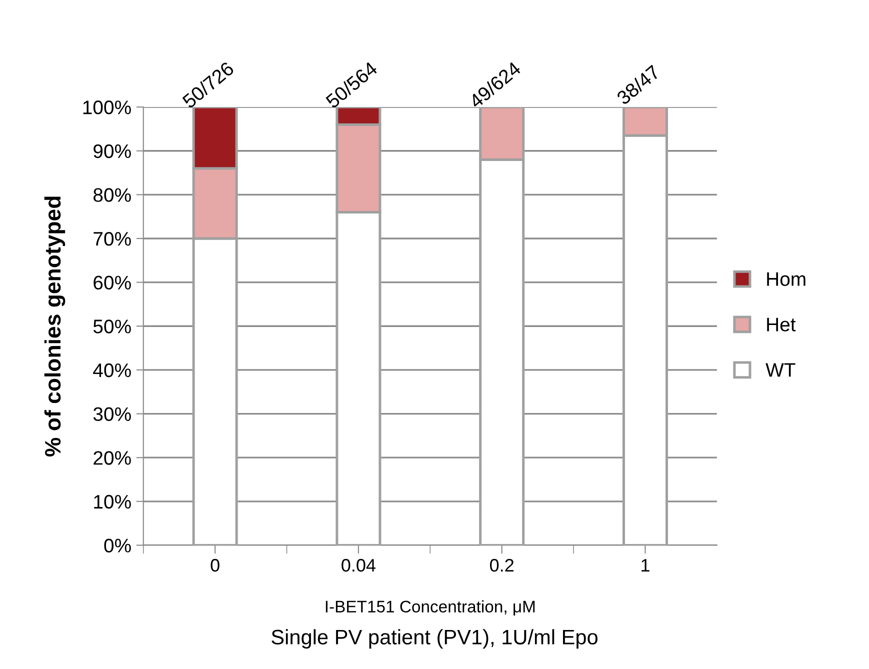 The image size is (869, 669). What do you see at coordinates (215, 565) in the screenshot?
I see `x-tick-label: 0` at bounding box center [215, 565].